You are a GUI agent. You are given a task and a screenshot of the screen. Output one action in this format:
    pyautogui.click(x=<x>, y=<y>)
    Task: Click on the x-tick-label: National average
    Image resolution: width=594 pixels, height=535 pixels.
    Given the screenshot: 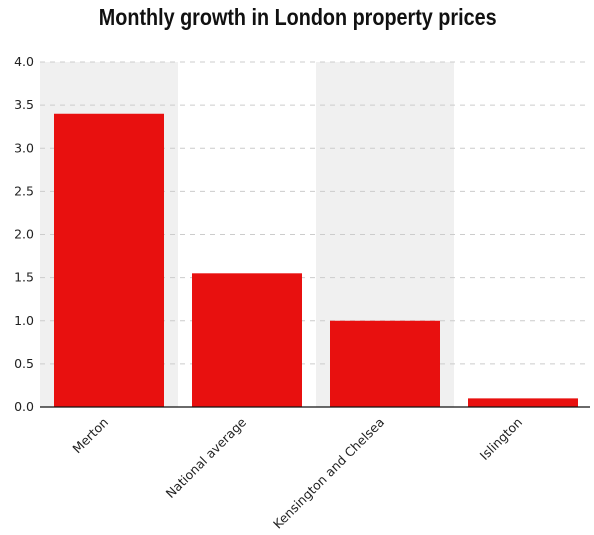 What is the action you would take?
    pyautogui.click(x=206, y=457)
    